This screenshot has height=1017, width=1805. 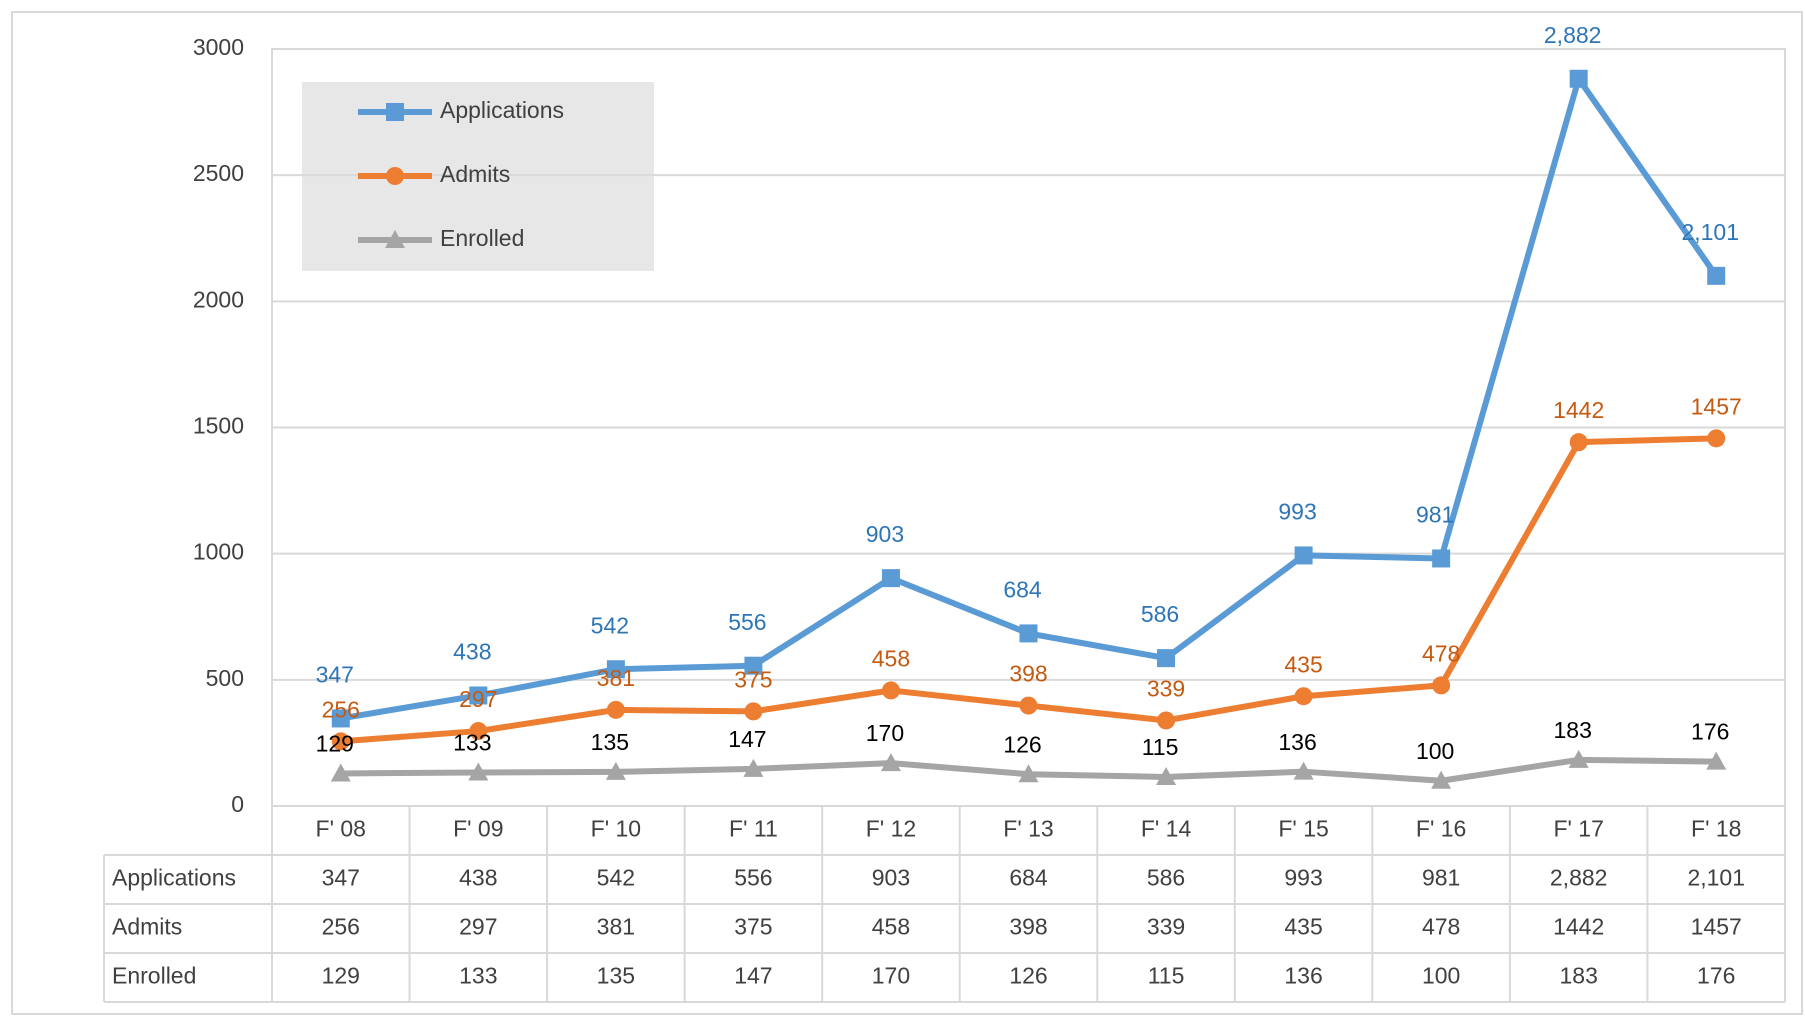 I want to click on data-label: 126, so click(x=1022, y=744).